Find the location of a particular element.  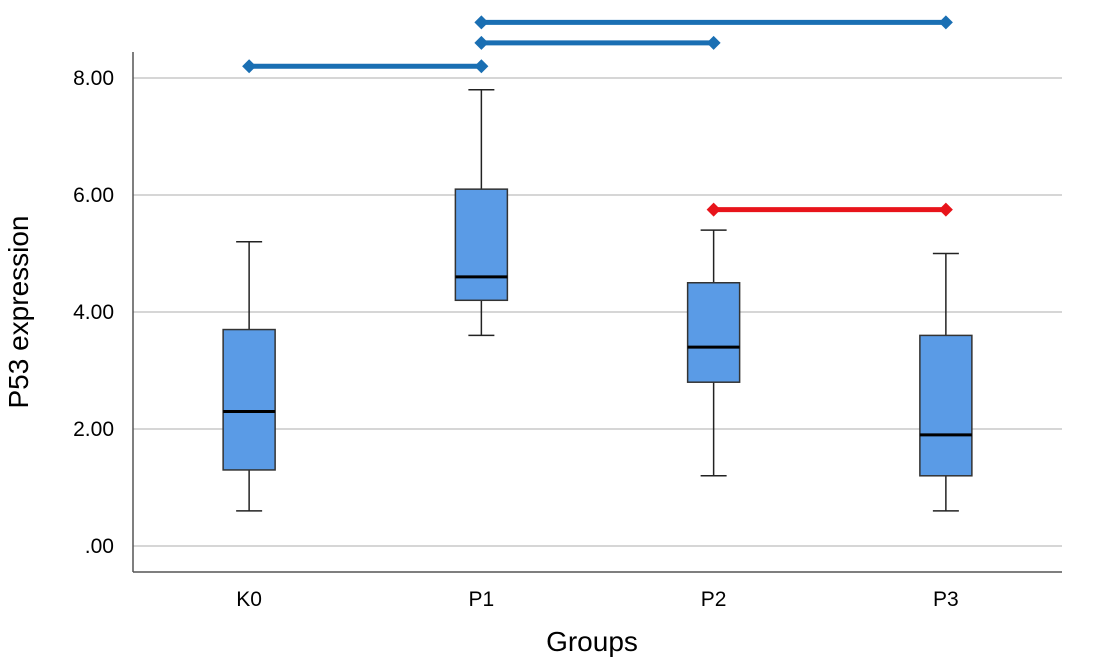

box-p1 is located at coordinates (481, 212).